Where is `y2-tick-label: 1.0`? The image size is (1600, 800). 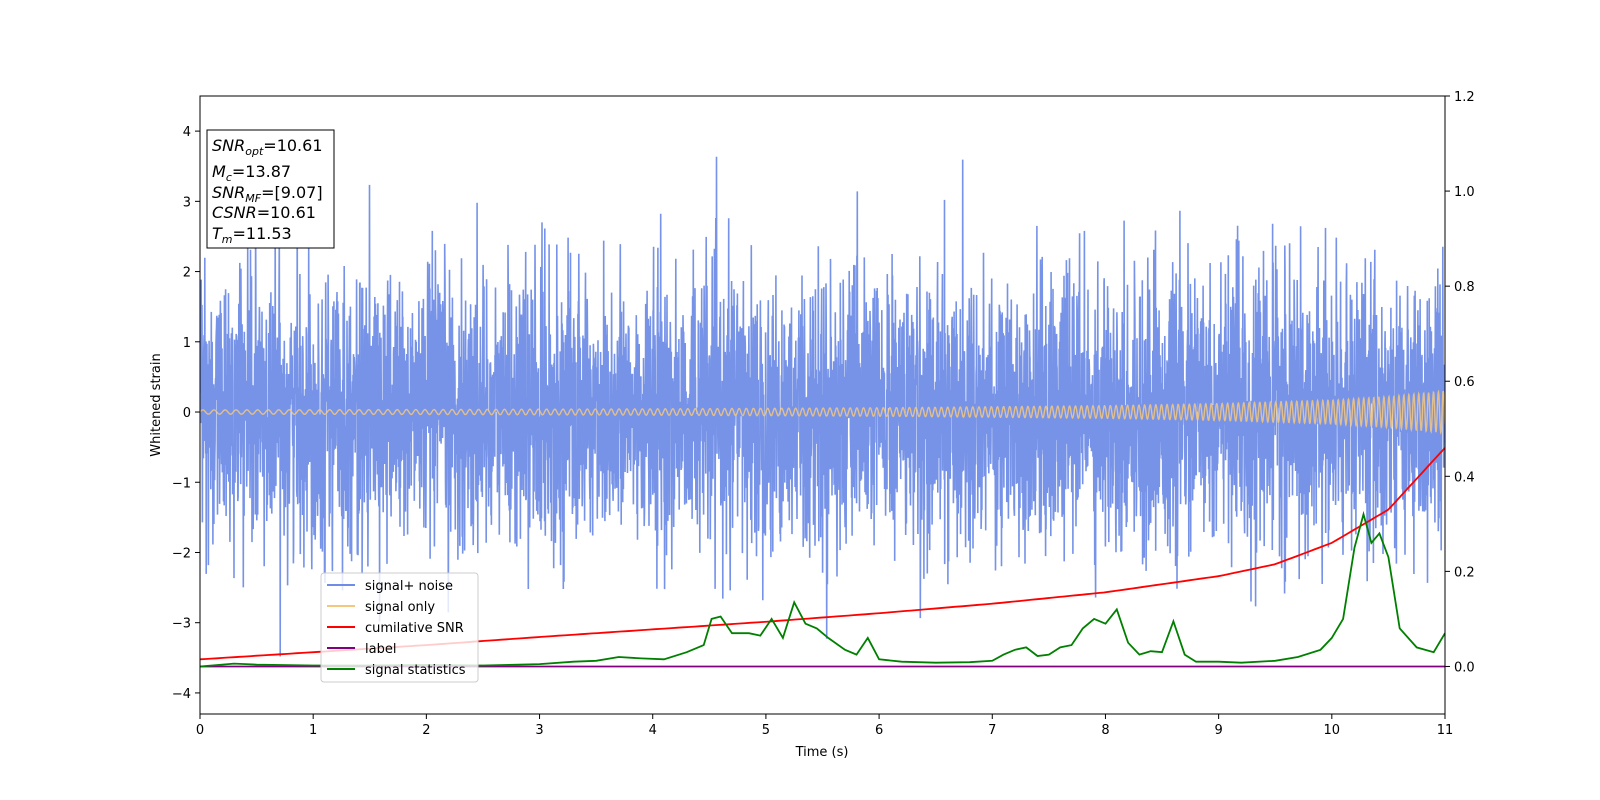 y2-tick-label: 1.0 is located at coordinates (1464, 192).